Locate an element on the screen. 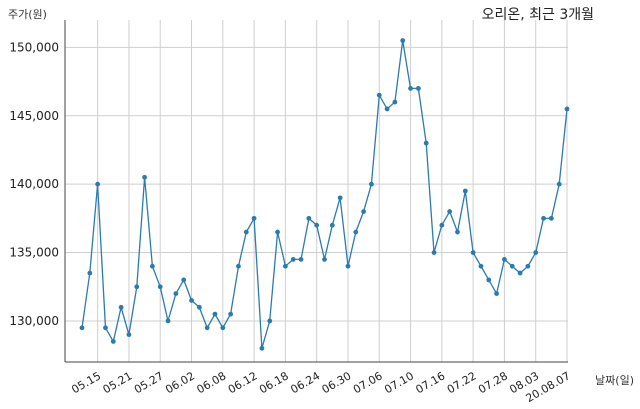  y-tick-label: 135,000 is located at coordinates (34, 253).